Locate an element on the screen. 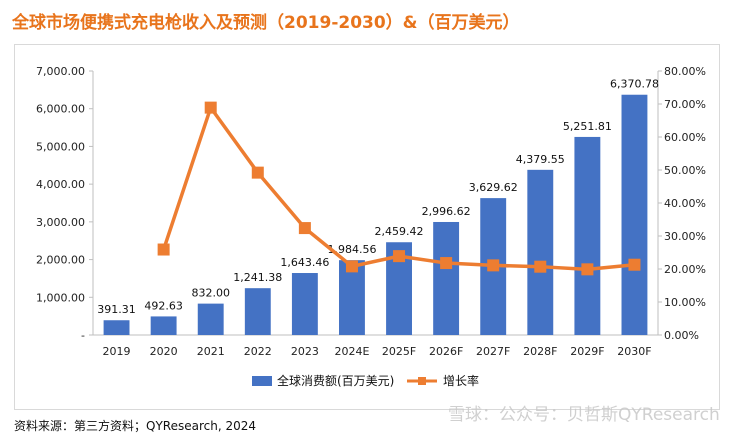 This screenshot has width=732, height=442. bar-data-label: 2,996.62 is located at coordinates (446, 211).